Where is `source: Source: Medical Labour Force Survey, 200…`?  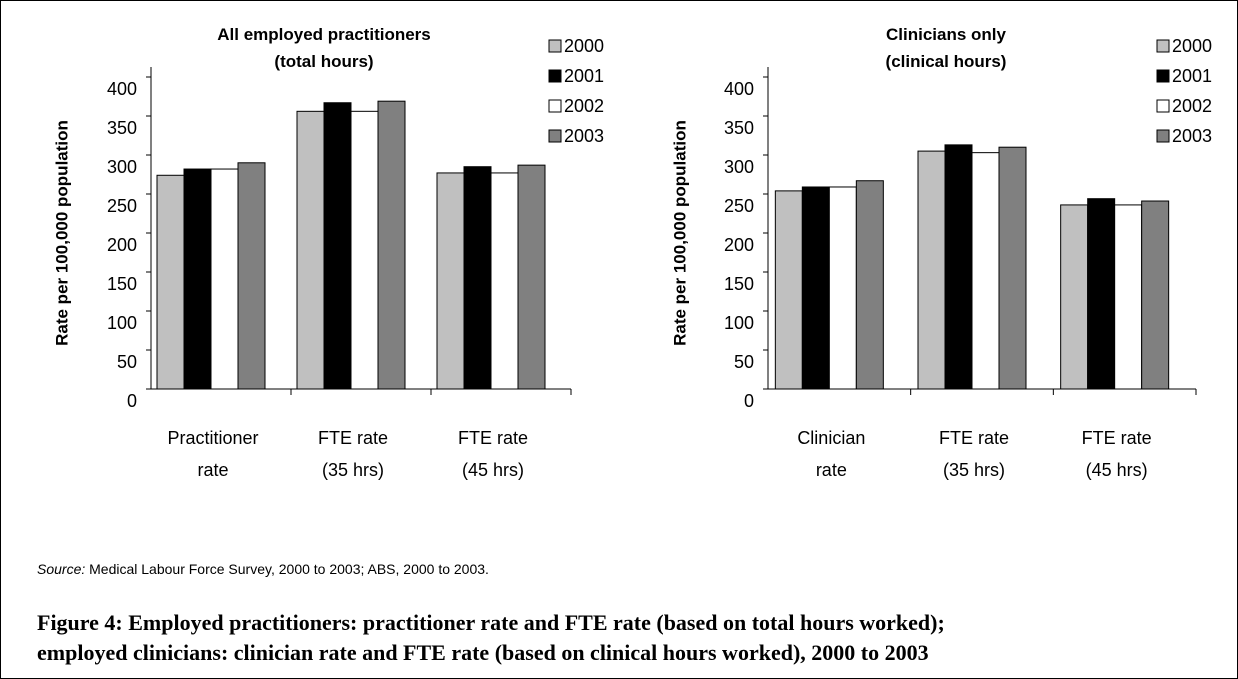
source: Source: Medical Labour Force Survey, 200… is located at coordinates (263, 569).